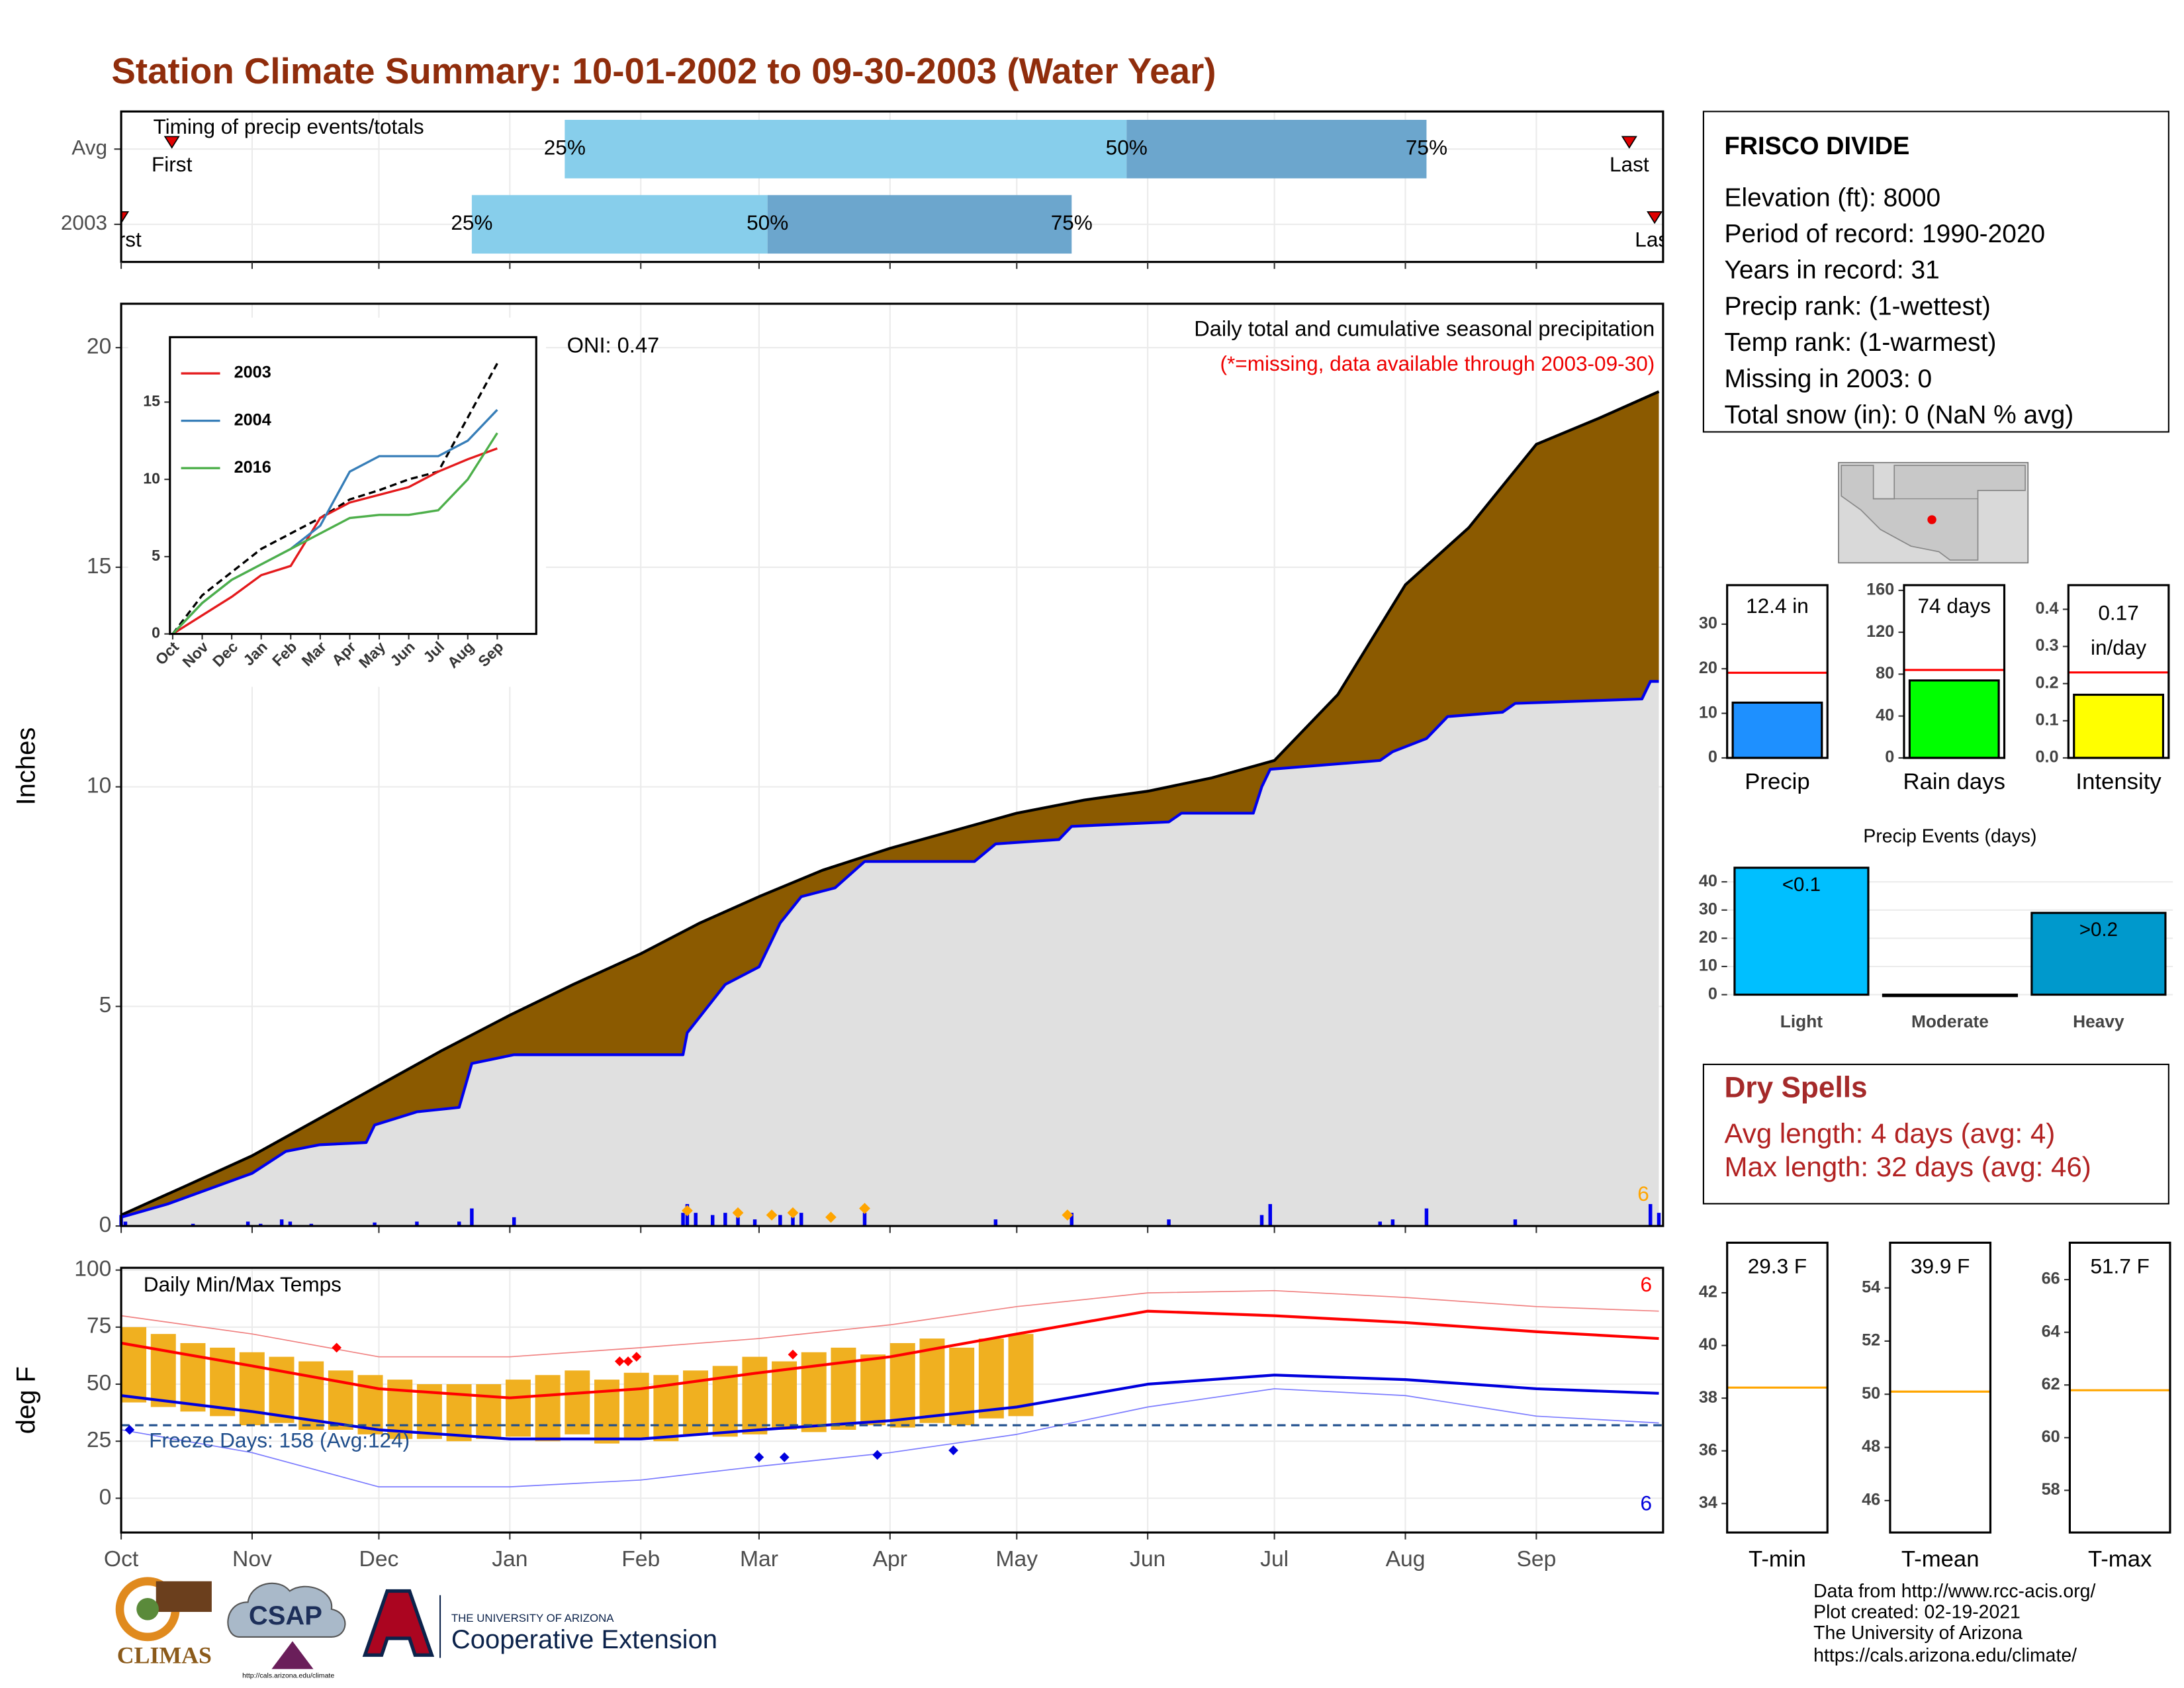 This screenshot has height=1688, width=2184. I want to click on y-tick-label: 64, so click(2051, 1331).